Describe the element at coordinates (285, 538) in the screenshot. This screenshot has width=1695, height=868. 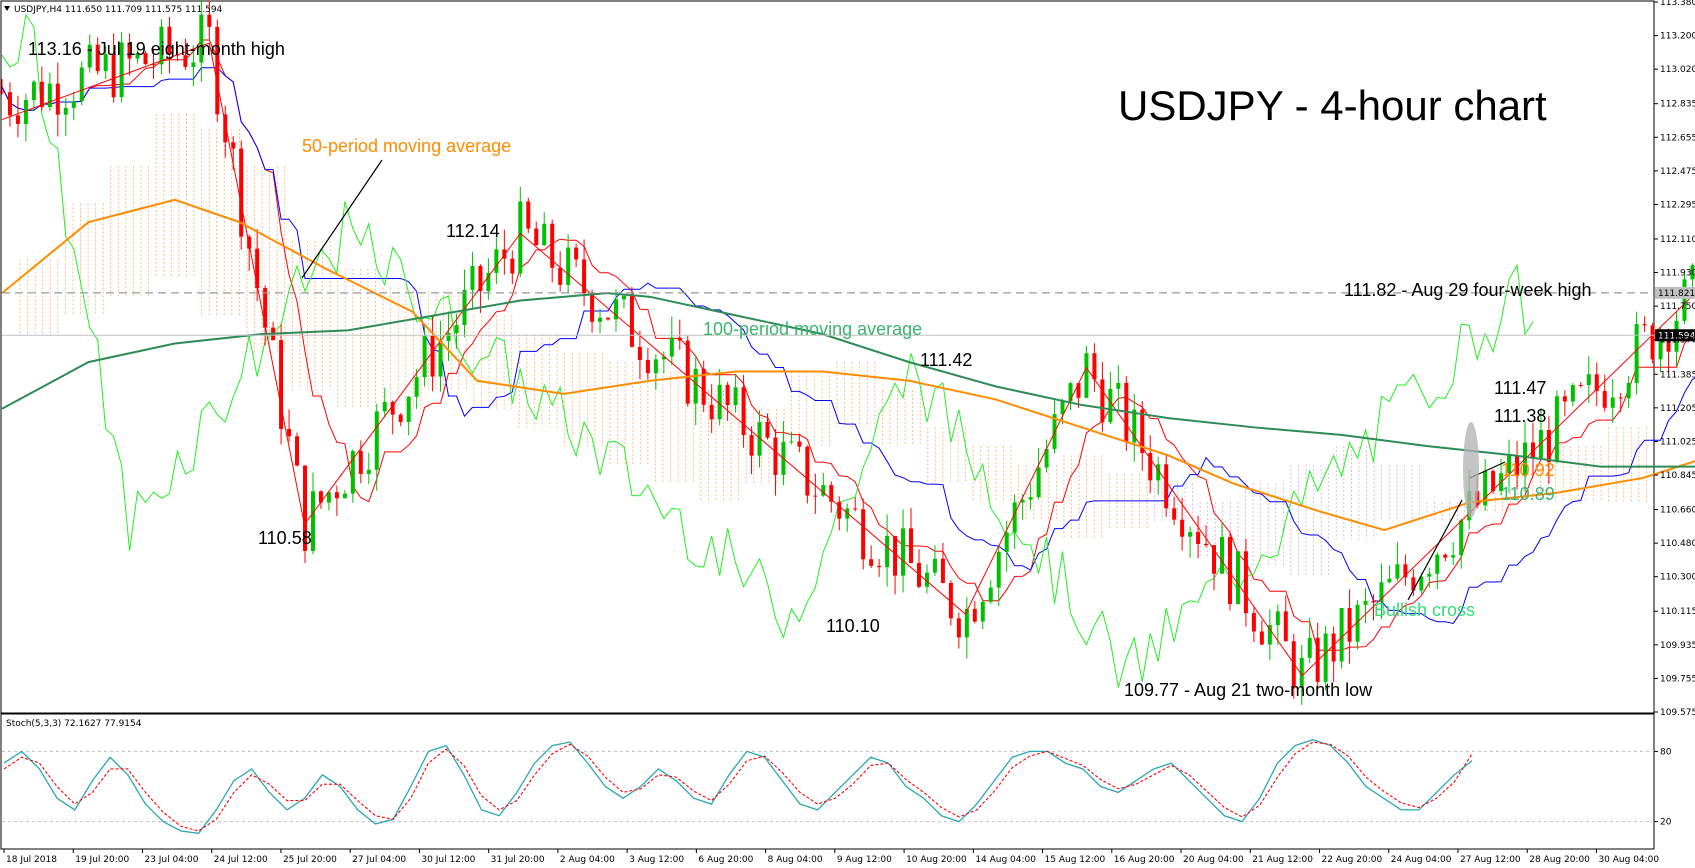
I see `annotation-110-58: 110.58` at that location.